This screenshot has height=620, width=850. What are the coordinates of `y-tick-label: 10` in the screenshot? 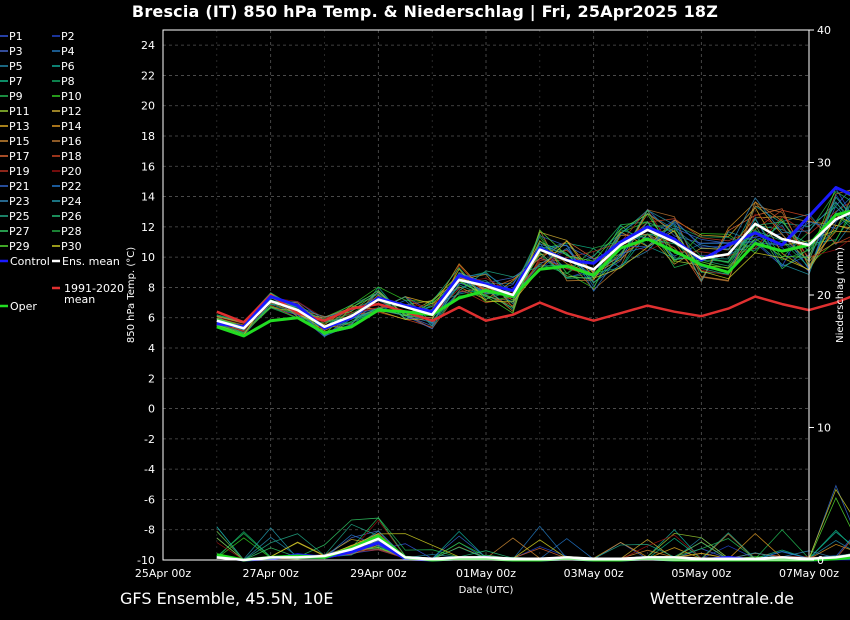 It's located at (148, 257).